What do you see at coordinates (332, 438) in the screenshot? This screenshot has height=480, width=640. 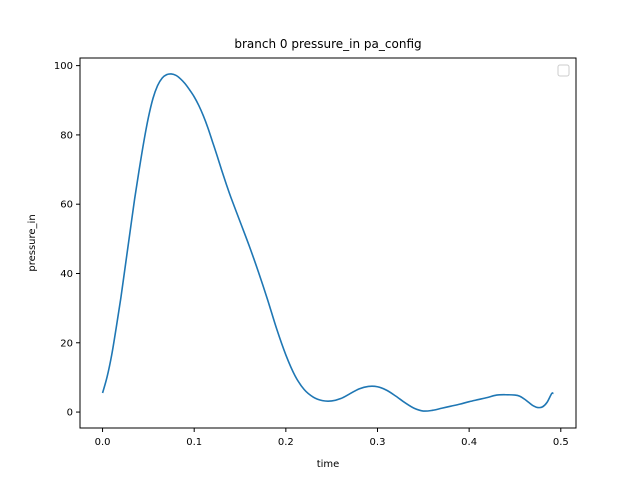 I see `x-axis: 0.0 0.1 0.2 0.3 0.4 0.5` at bounding box center [332, 438].